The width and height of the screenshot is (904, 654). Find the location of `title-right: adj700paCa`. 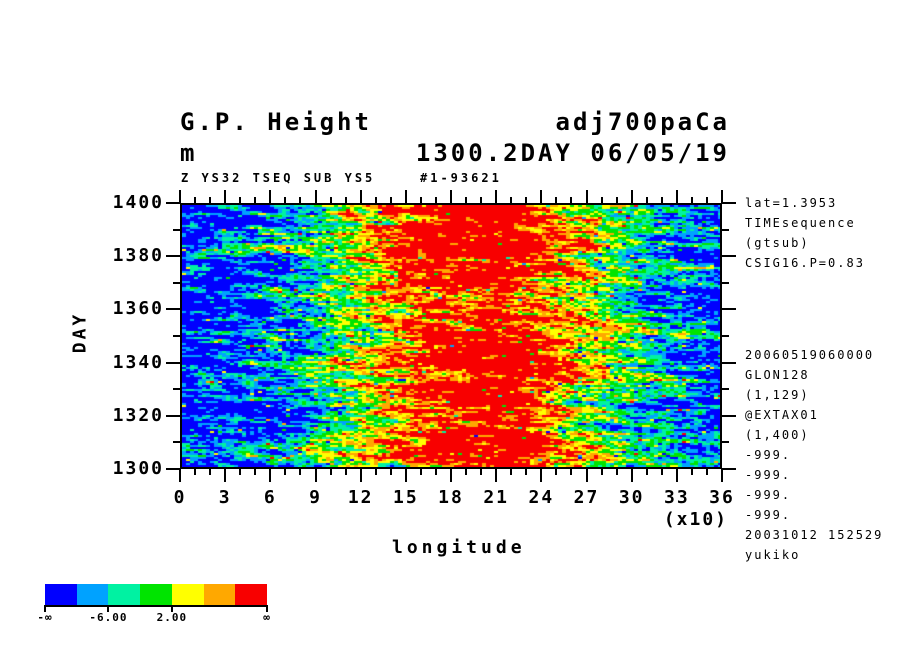

title-right: adj700paCa is located at coordinates (642, 122).